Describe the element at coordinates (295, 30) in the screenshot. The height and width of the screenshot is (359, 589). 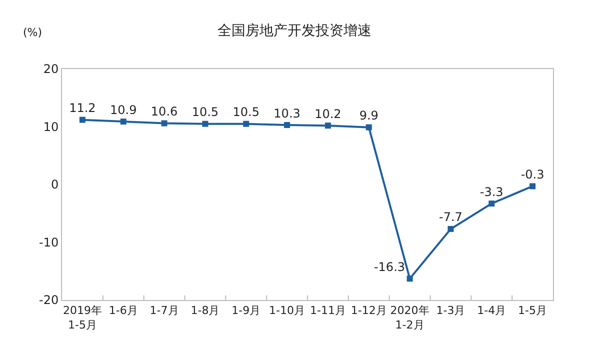
I see `chart-title: 全国房地产开发投资增速` at that location.